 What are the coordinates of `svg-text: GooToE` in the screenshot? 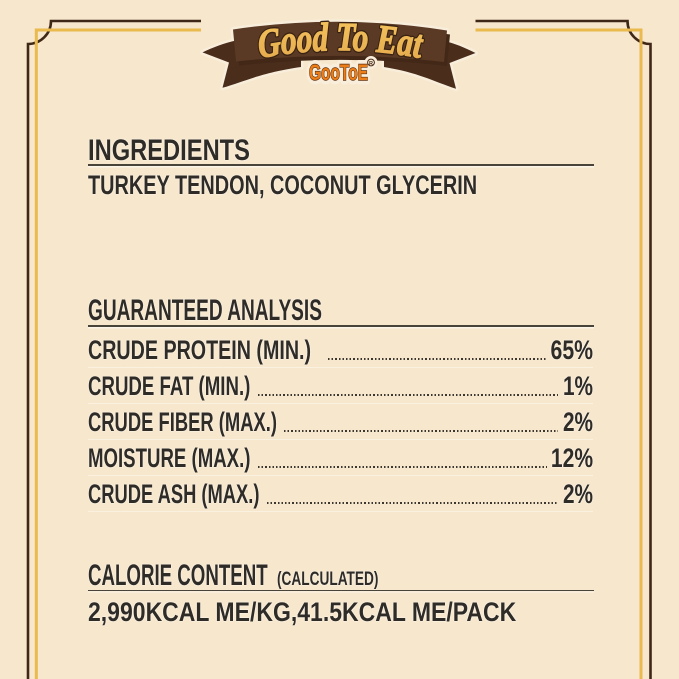 It's located at (338, 72).